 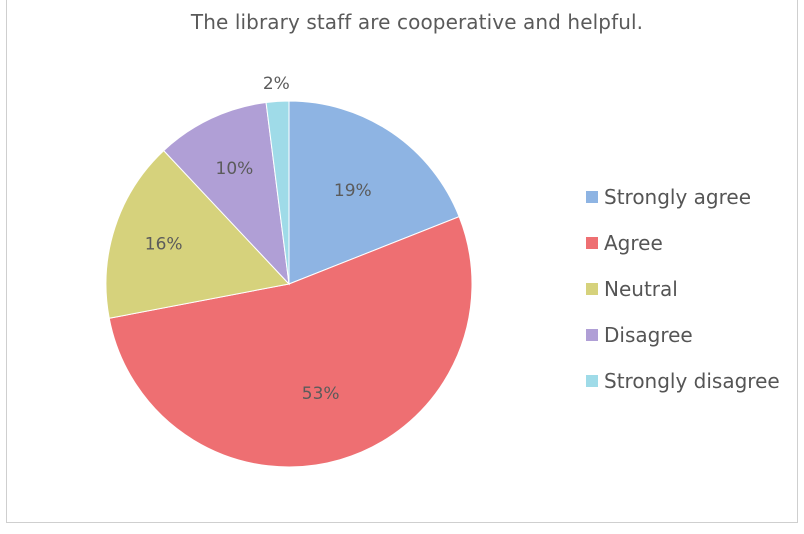 I want to click on legend-label: Strongly agree, so click(x=678, y=197).